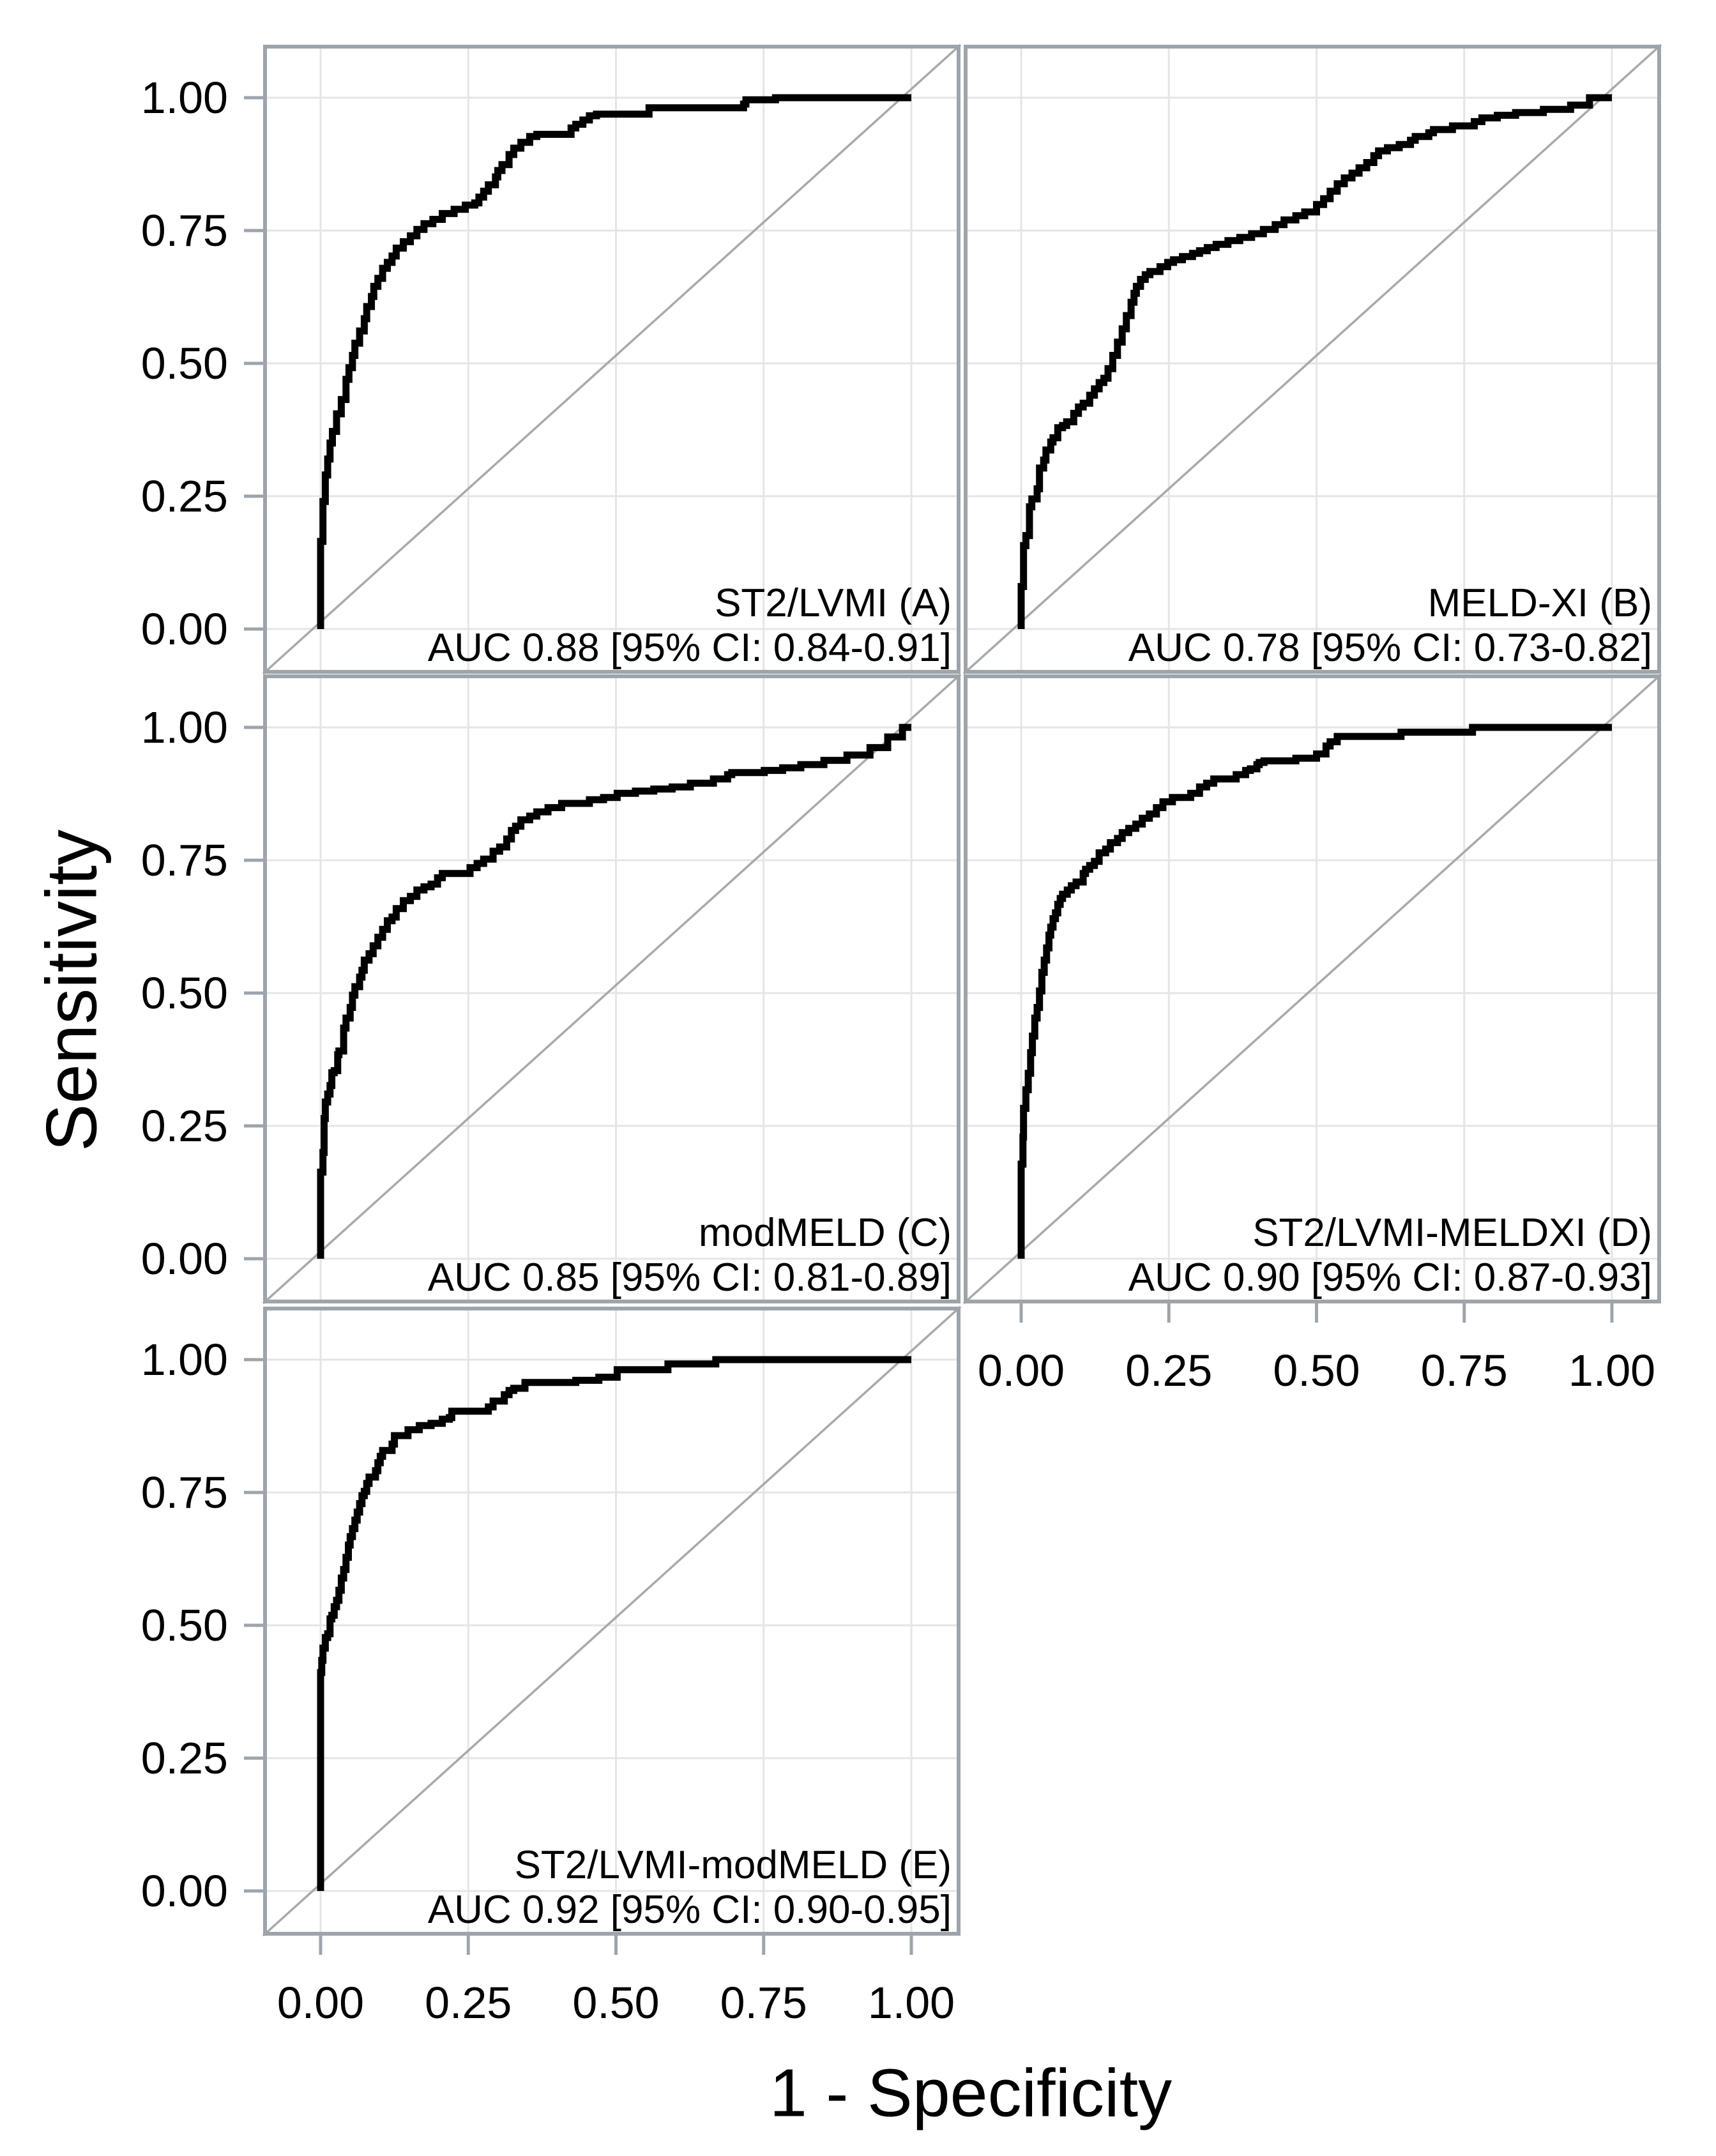  Describe the element at coordinates (971, 2093) in the screenshot. I see `x-axis-title: 1 - Specificity` at that location.